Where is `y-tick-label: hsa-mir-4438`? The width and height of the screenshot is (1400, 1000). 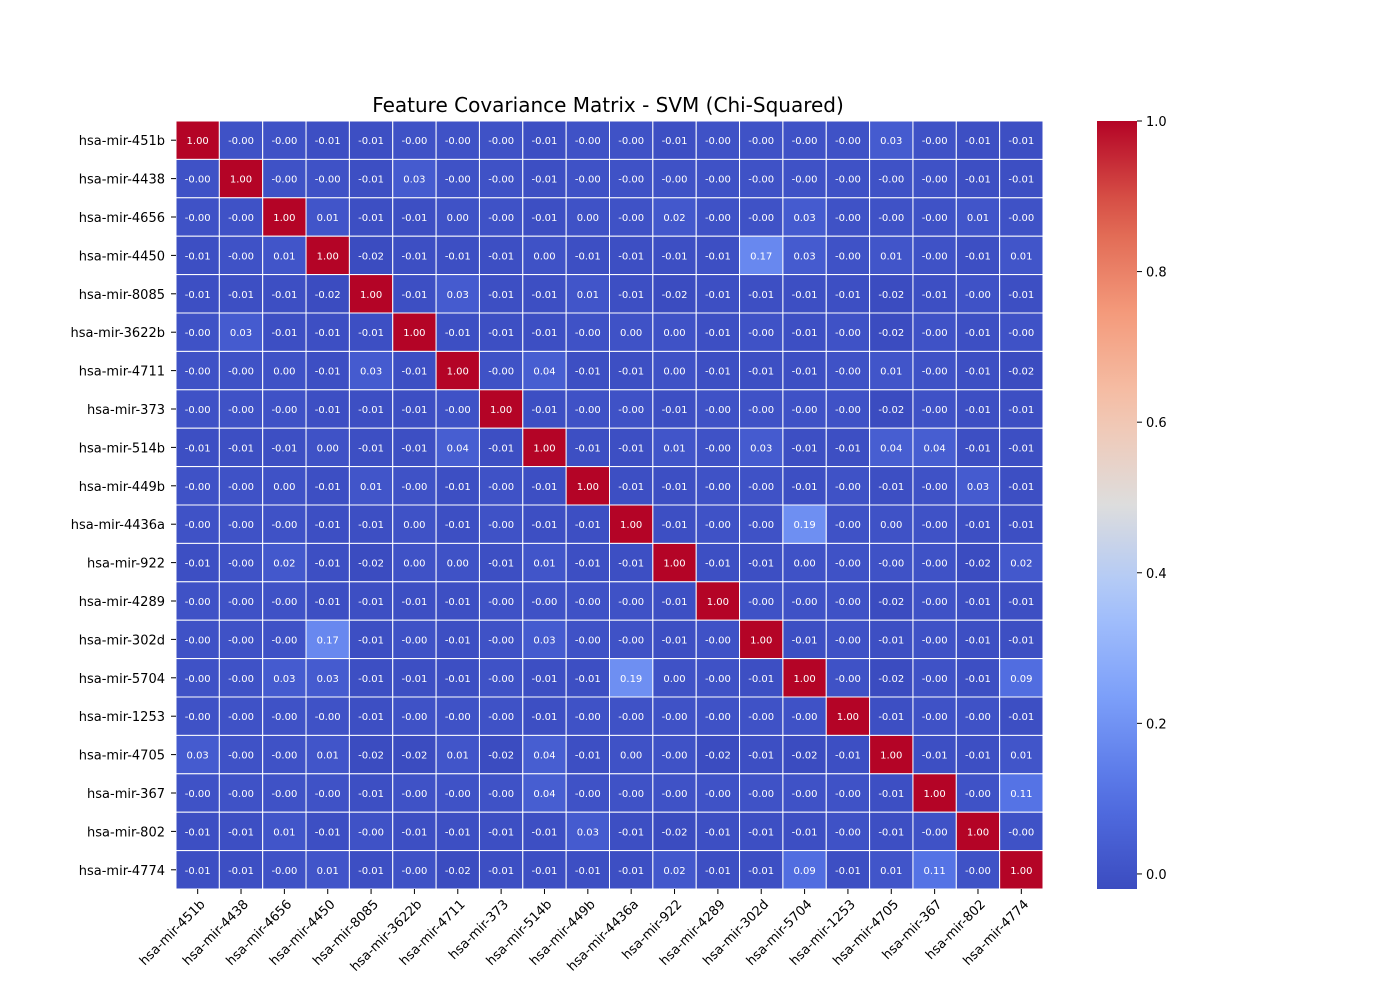
y-tick-label: hsa-mir-4438 is located at coordinates (122, 180).